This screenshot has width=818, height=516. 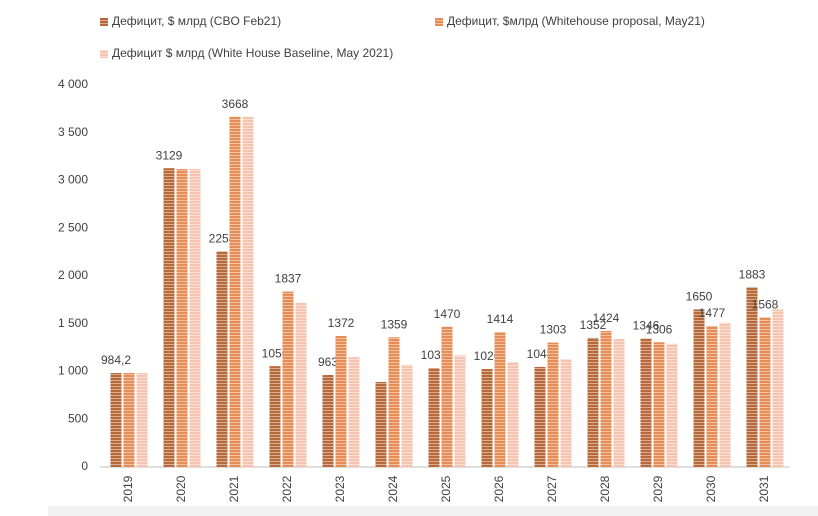 I want to click on x-tick-label: 2025, so click(x=446, y=488).